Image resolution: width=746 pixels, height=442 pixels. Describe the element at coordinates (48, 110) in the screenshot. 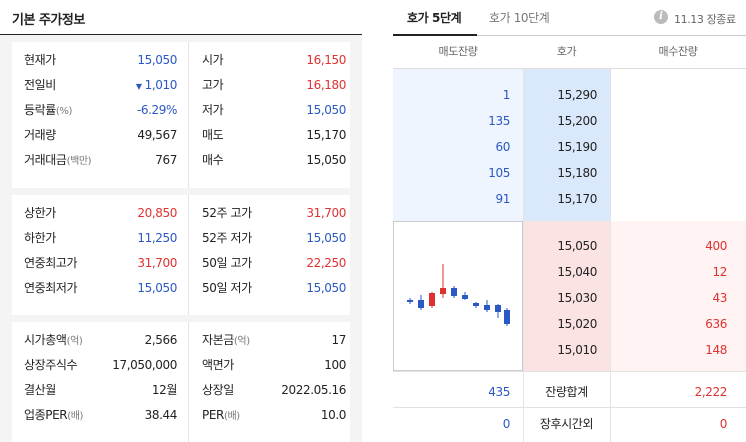

I see `stat-label: 등락률(%)` at that location.